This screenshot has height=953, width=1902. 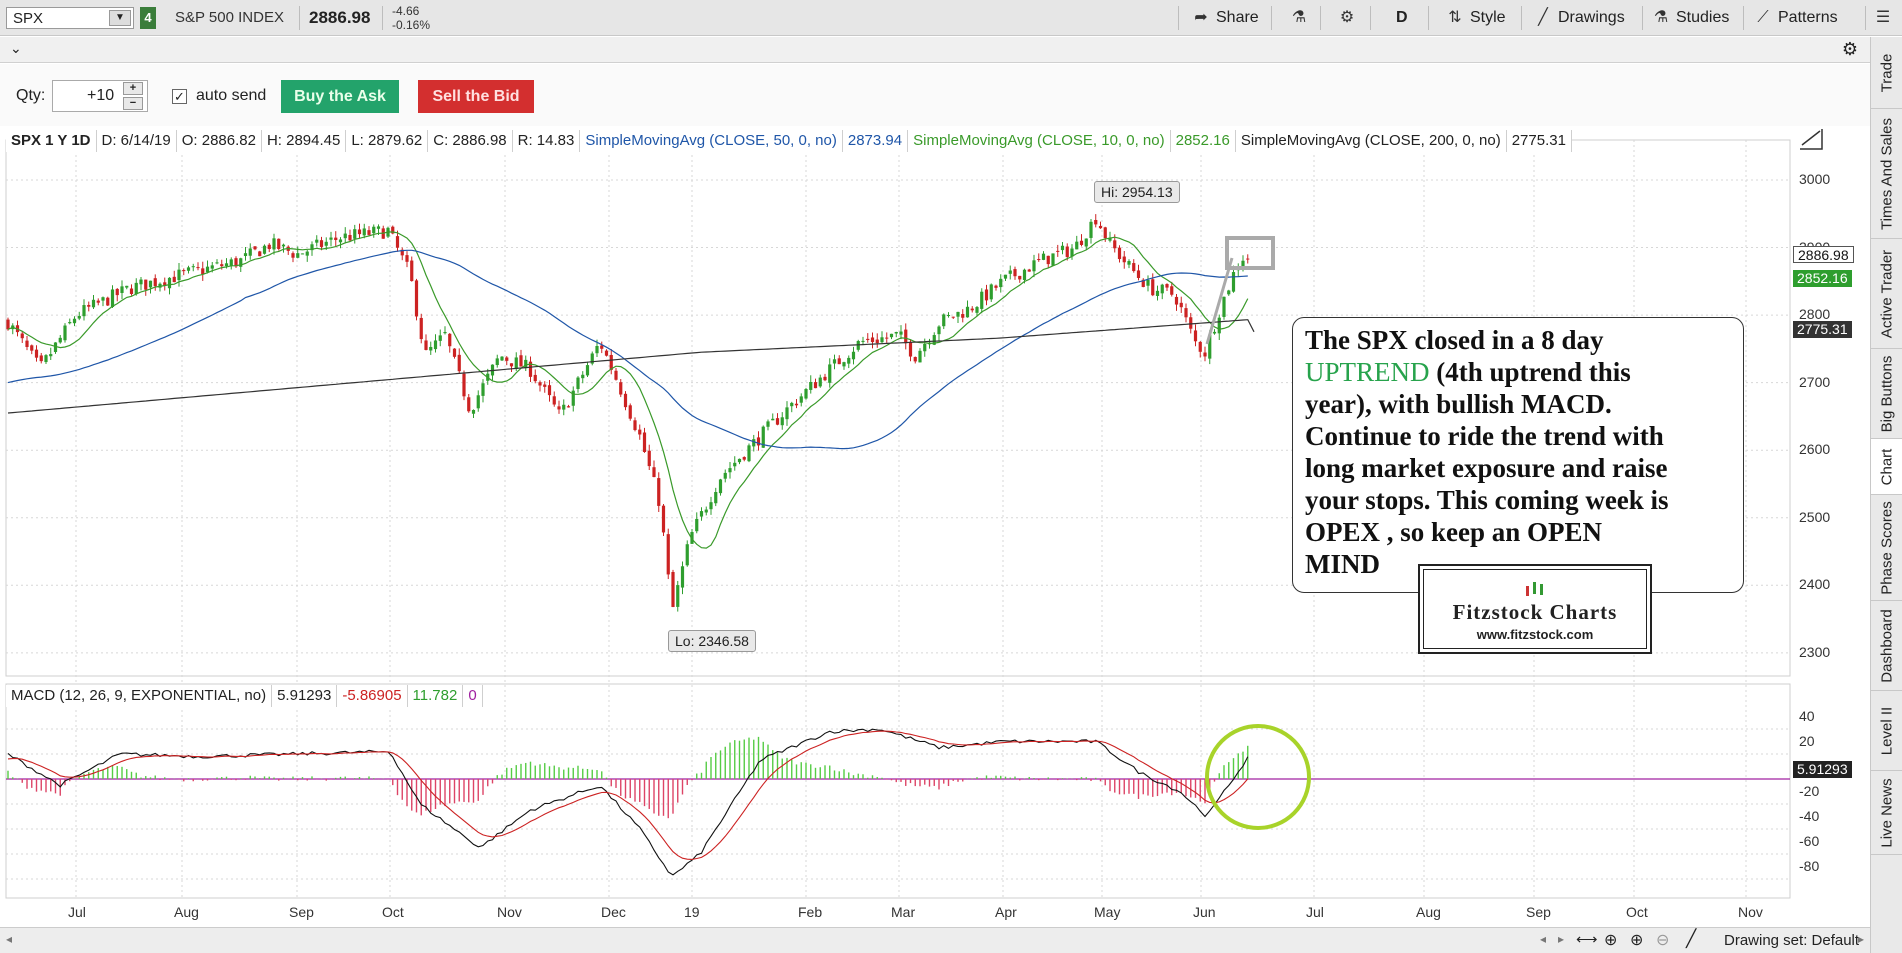 I want to click on side-tab-dashboard: Dashboard, so click(x=1886, y=646).